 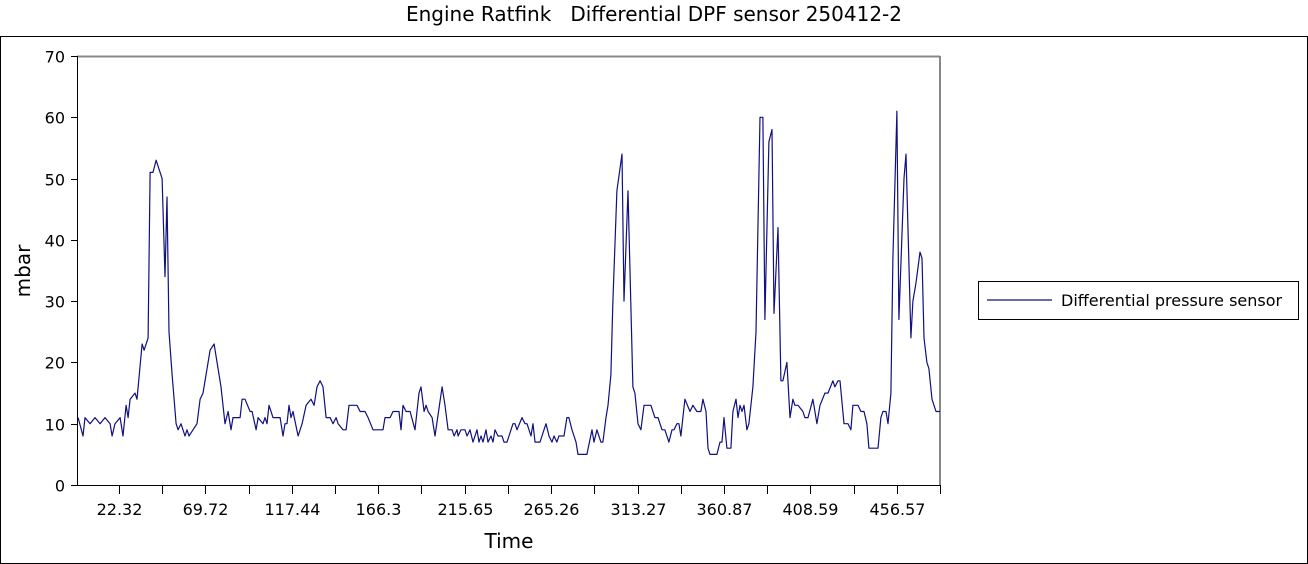 I want to click on x-tick-label: 117.44, so click(x=293, y=509).